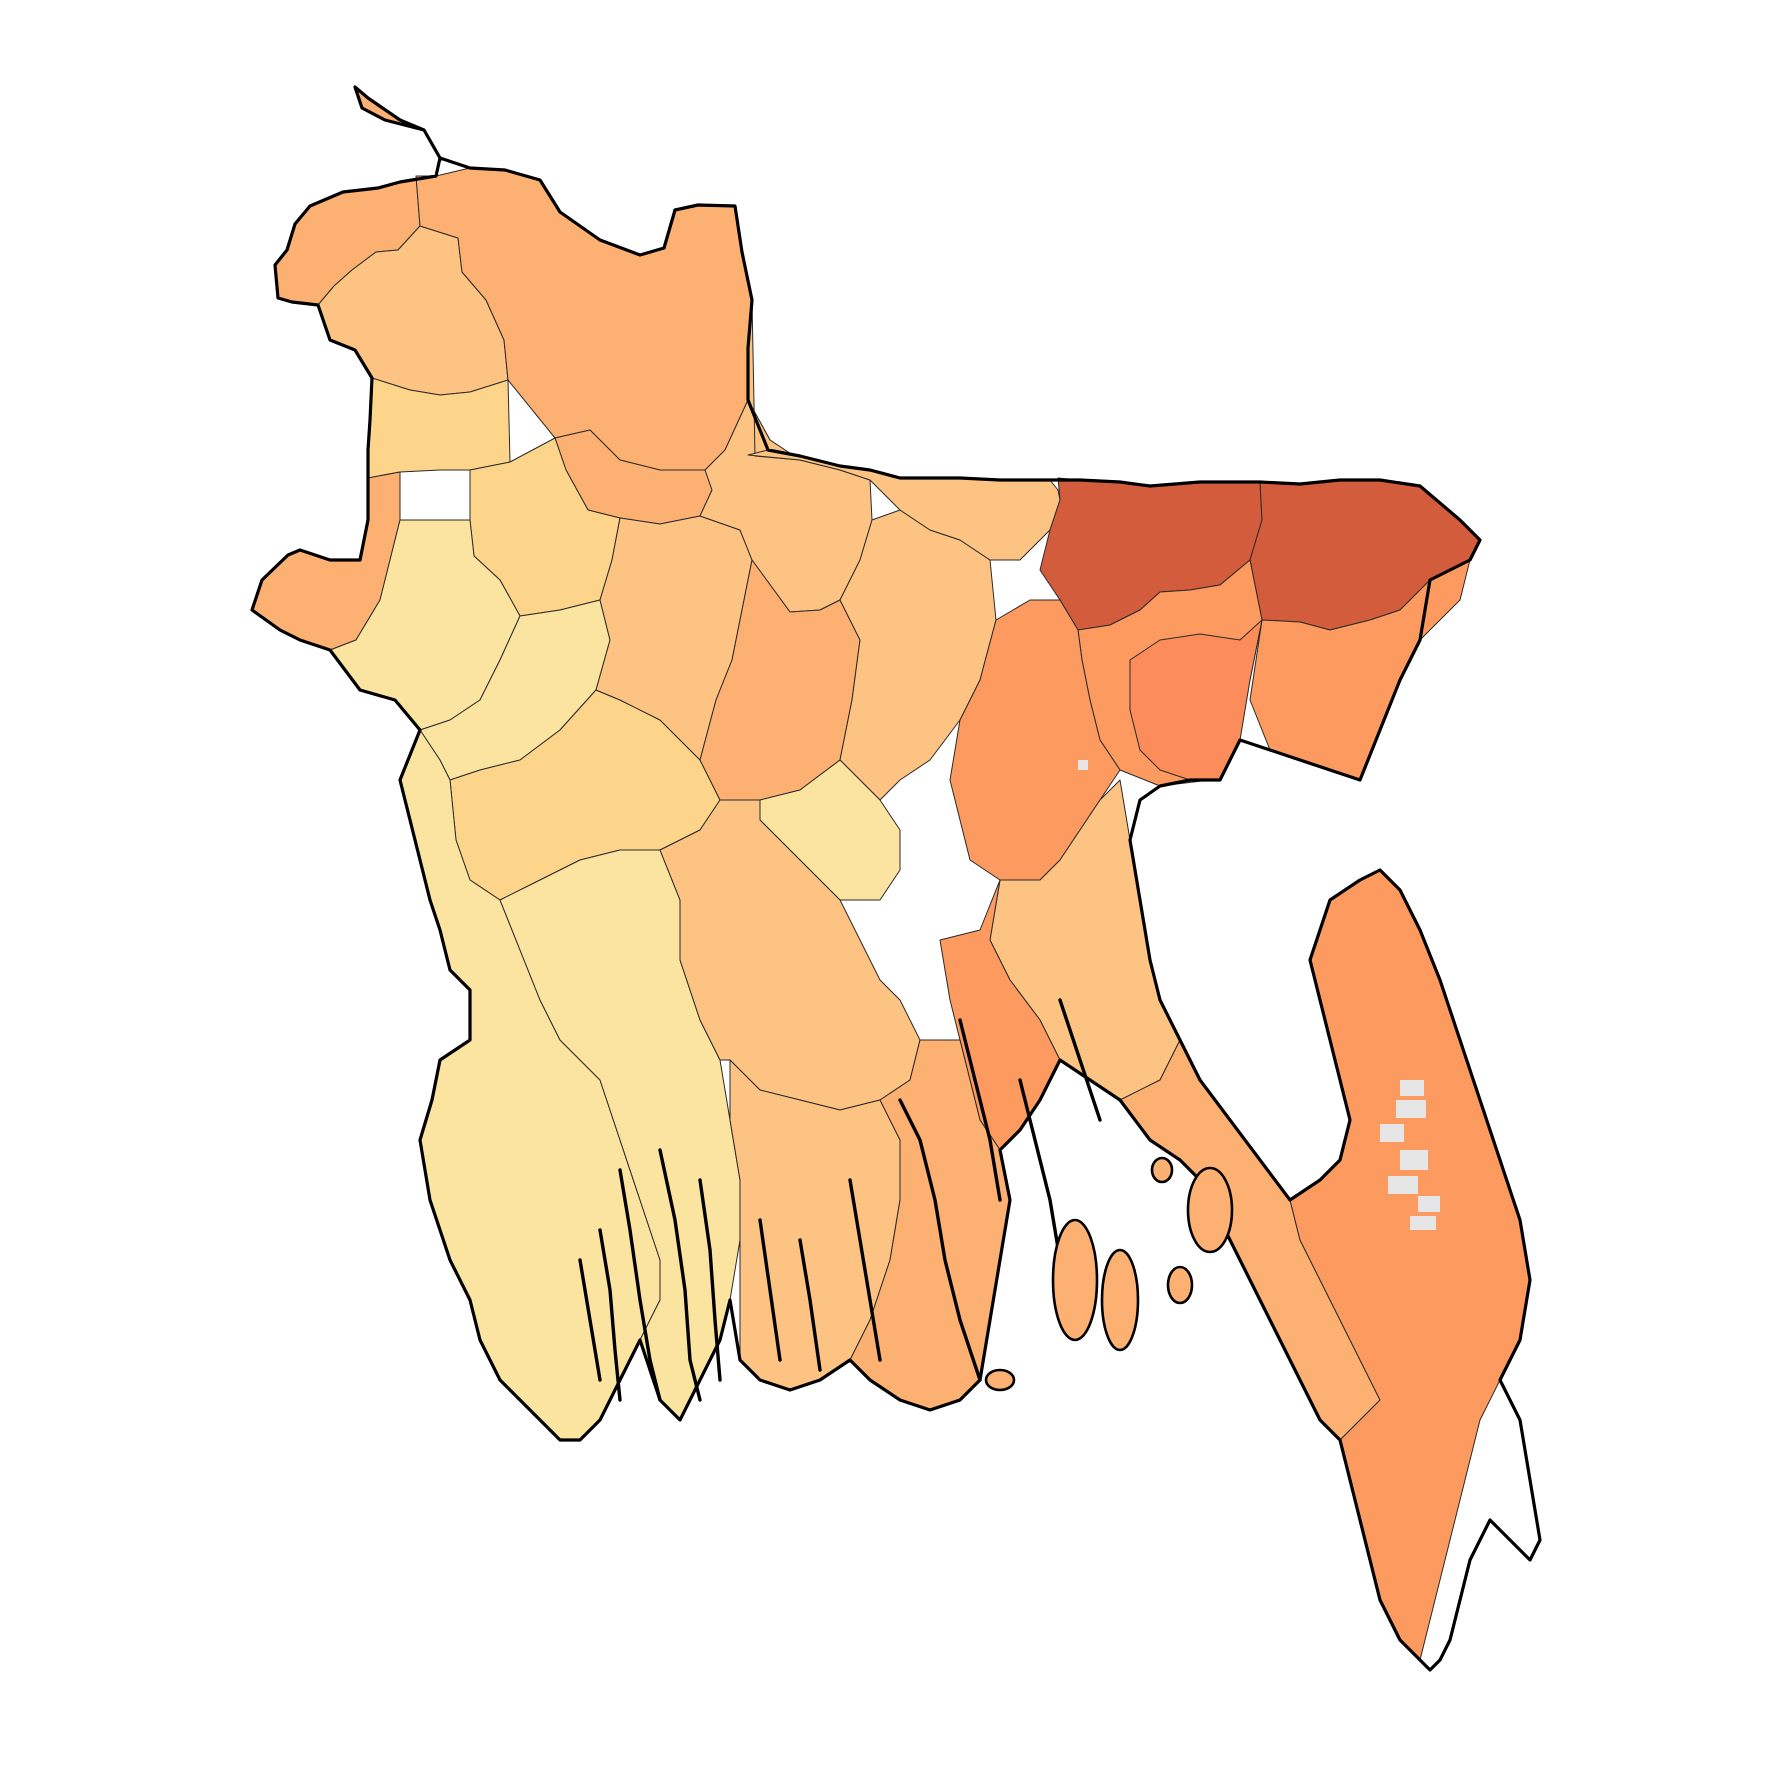 The height and width of the screenshot is (1772, 1772). Describe the element at coordinates (840, 1200) in the screenshot. I see `river-network` at that location.